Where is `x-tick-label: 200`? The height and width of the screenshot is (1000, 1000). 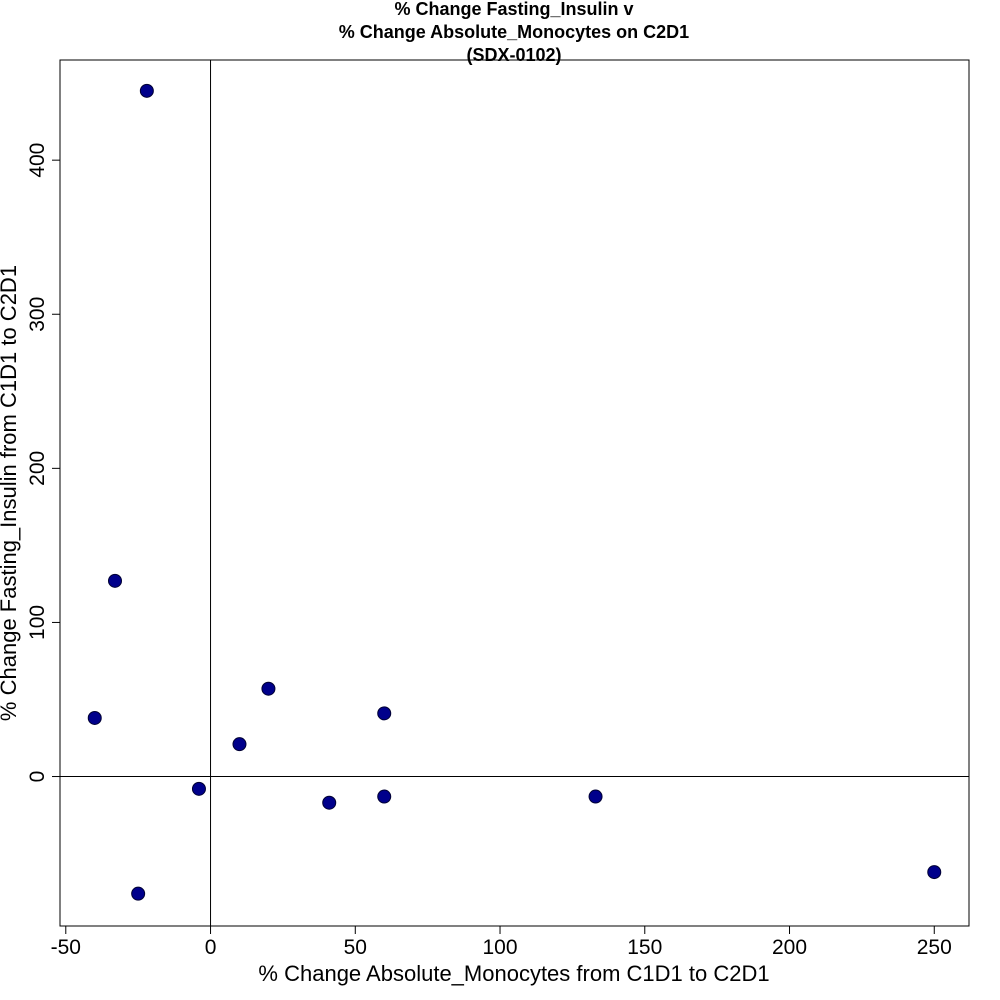
x-tick-label: 200 is located at coordinates (789, 947).